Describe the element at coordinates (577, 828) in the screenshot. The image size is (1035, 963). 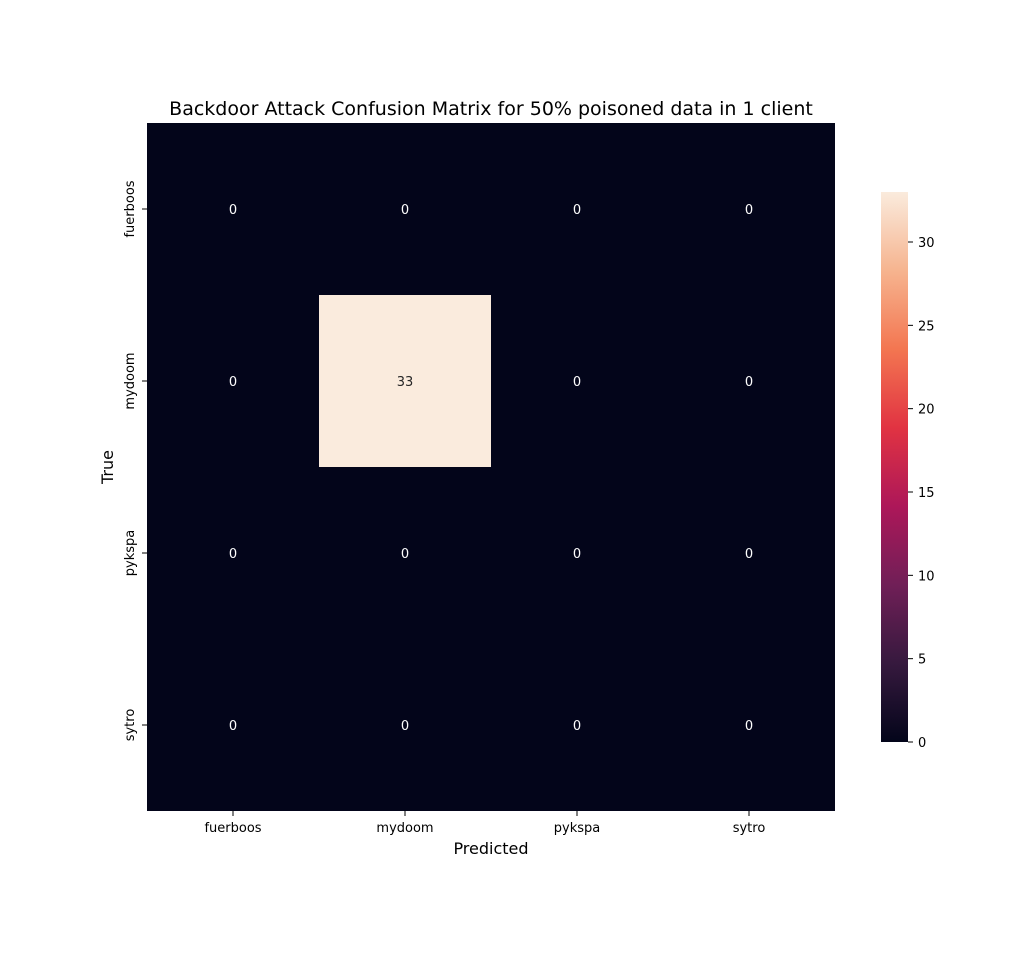
I see `x-tick-label: pykspa` at that location.